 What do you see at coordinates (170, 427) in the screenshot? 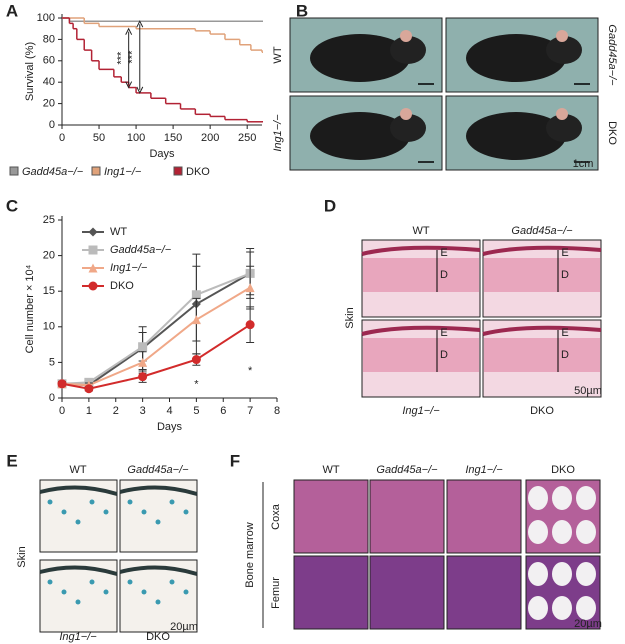
I see `label: Days` at bounding box center [170, 427].